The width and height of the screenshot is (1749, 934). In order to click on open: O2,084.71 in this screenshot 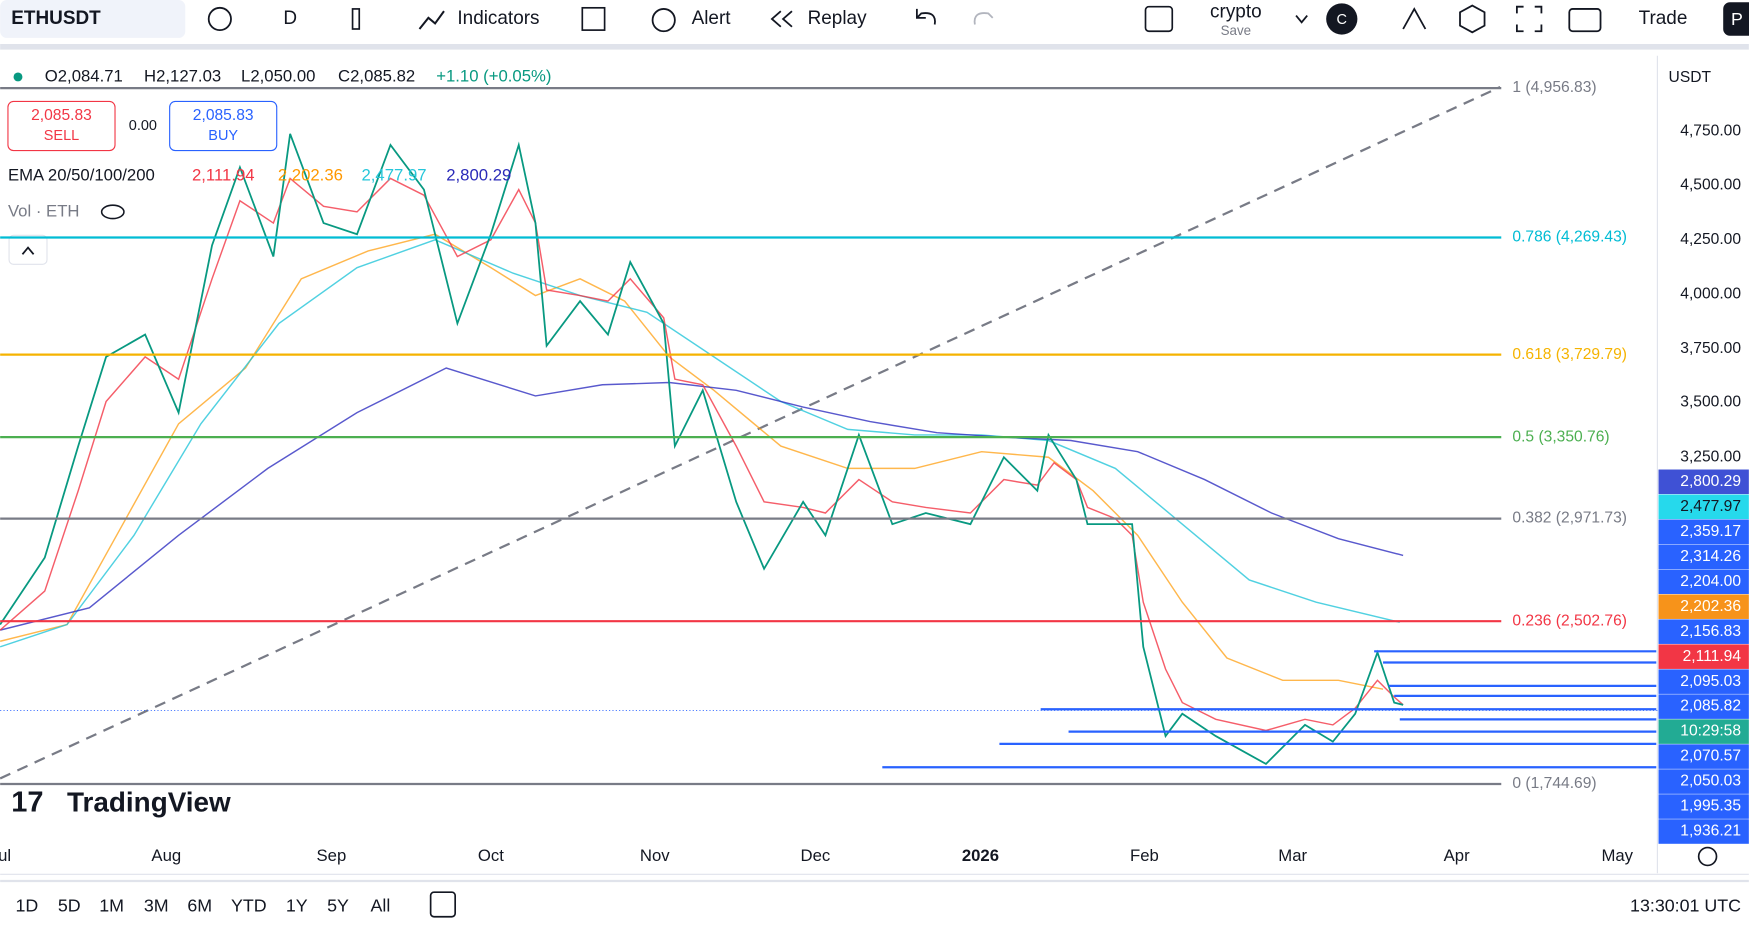, I will do `click(84, 75)`.